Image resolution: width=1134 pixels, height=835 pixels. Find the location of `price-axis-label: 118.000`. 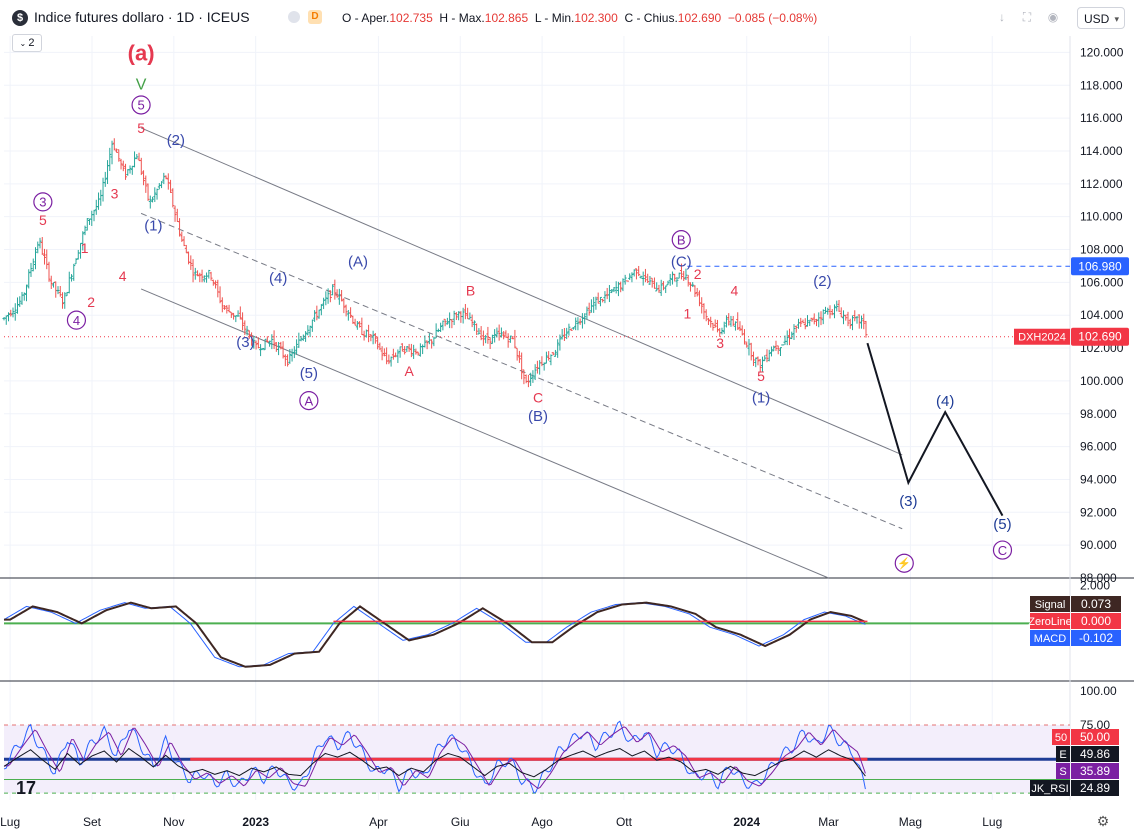

price-axis-label: 118.000 is located at coordinates (1101, 85).